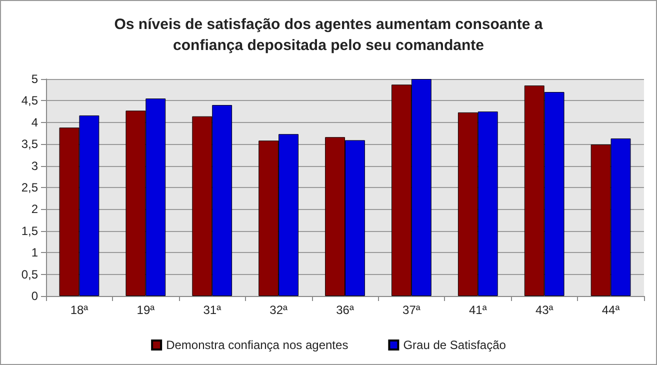 This screenshot has height=365, width=657. What do you see at coordinates (34, 253) in the screenshot?
I see `y-tick-label: 1` at bounding box center [34, 253].